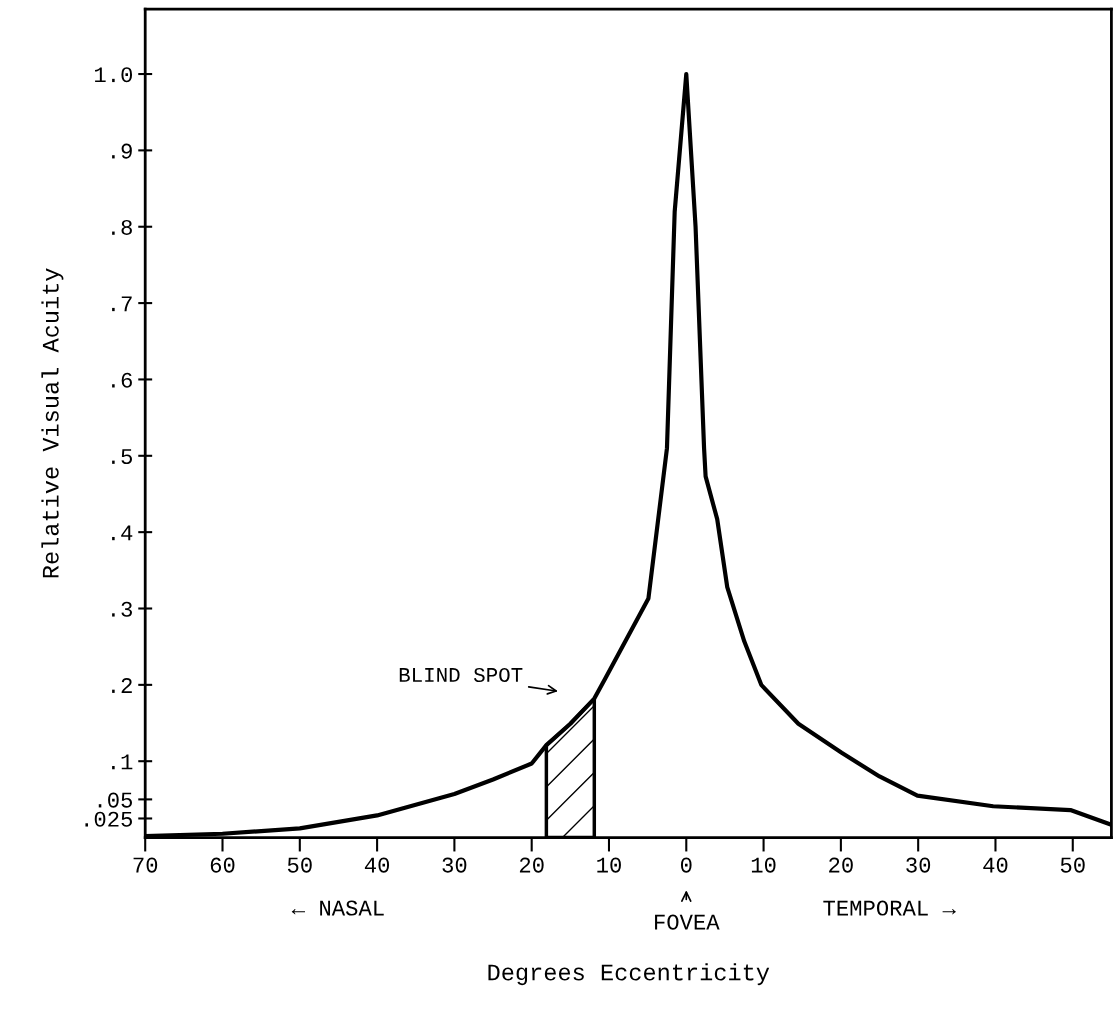 The height and width of the screenshot is (1014, 1117). What do you see at coordinates (687, 922) in the screenshot?
I see `text: FOVEA` at bounding box center [687, 922].